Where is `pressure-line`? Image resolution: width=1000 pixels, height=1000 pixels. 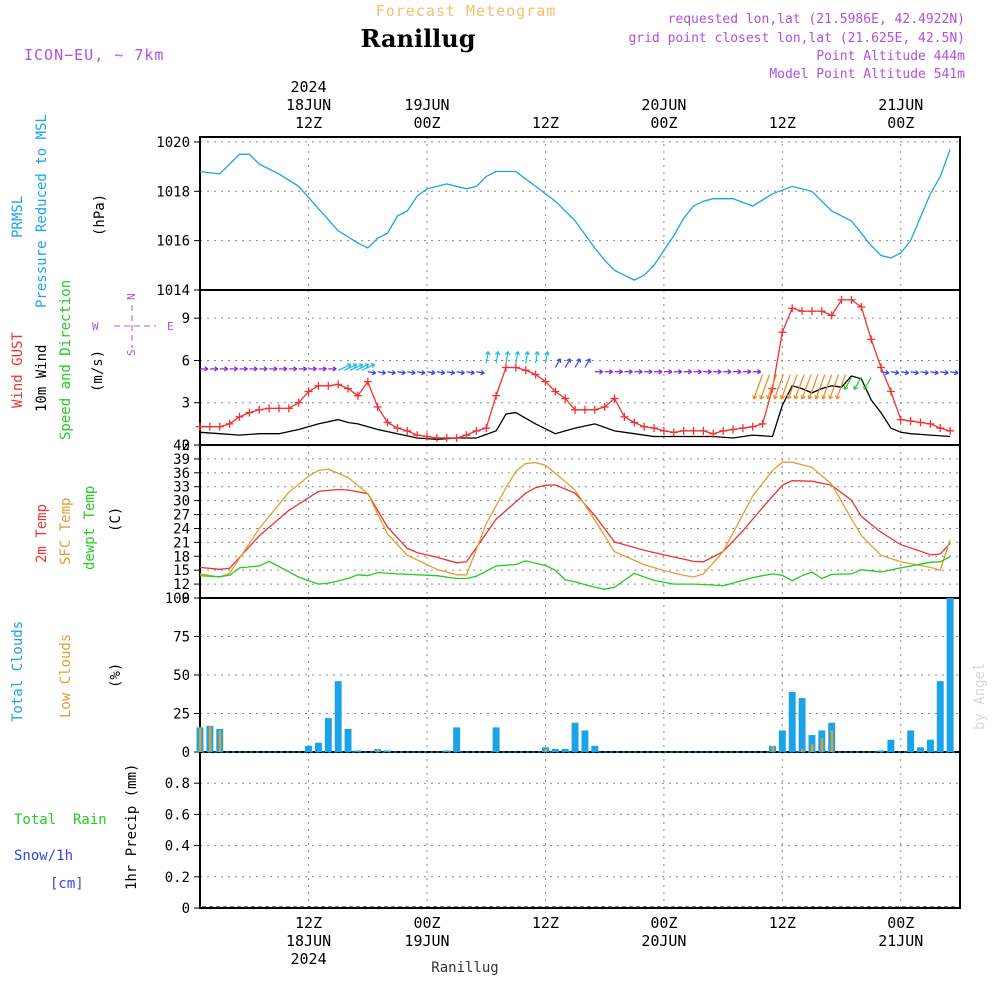 pressure-line is located at coordinates (575, 215).